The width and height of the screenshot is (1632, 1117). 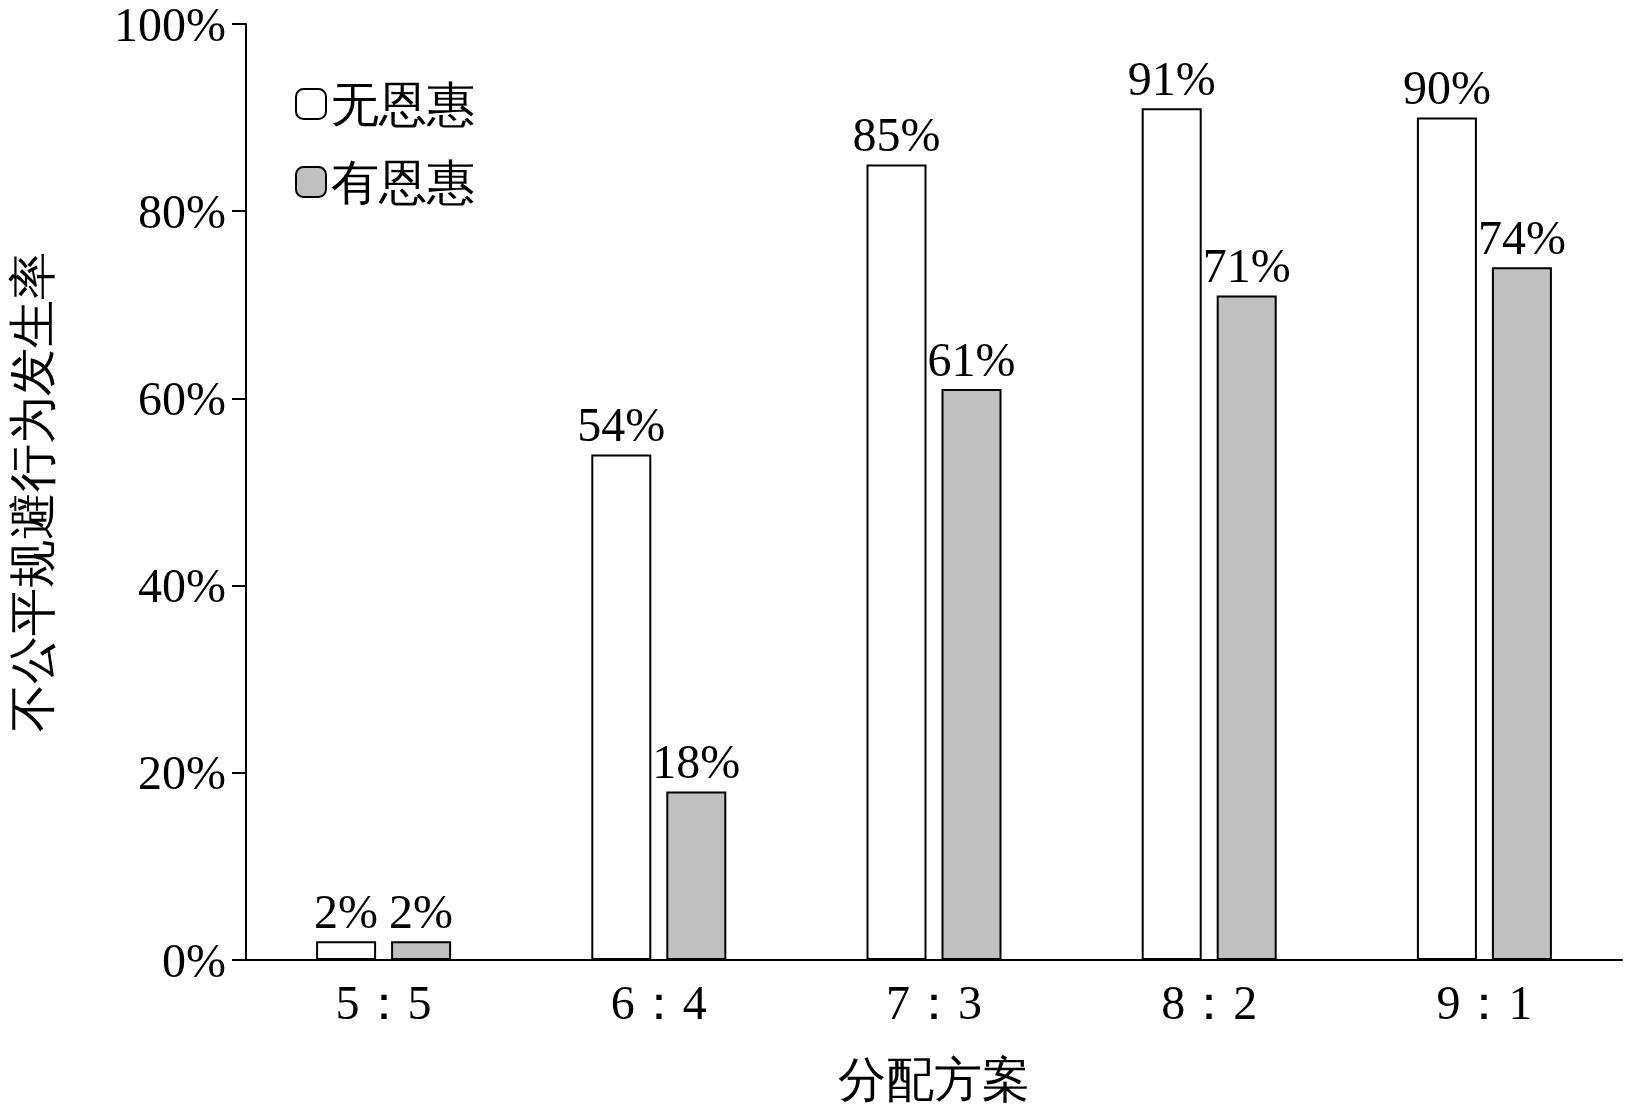 What do you see at coordinates (621, 425) in the screenshot?
I see `data-label: 54%` at bounding box center [621, 425].